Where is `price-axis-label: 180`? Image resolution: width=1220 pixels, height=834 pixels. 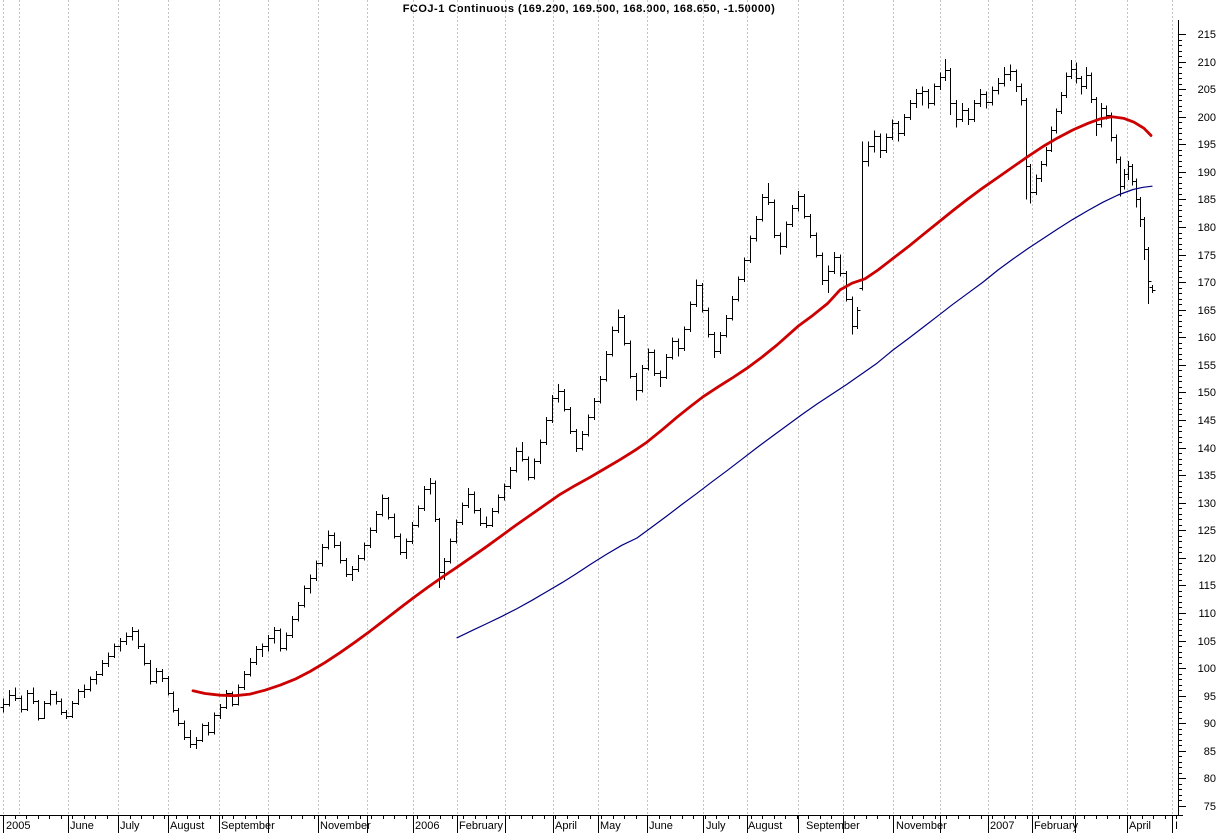 price-axis-label: 180 is located at coordinates (1207, 228).